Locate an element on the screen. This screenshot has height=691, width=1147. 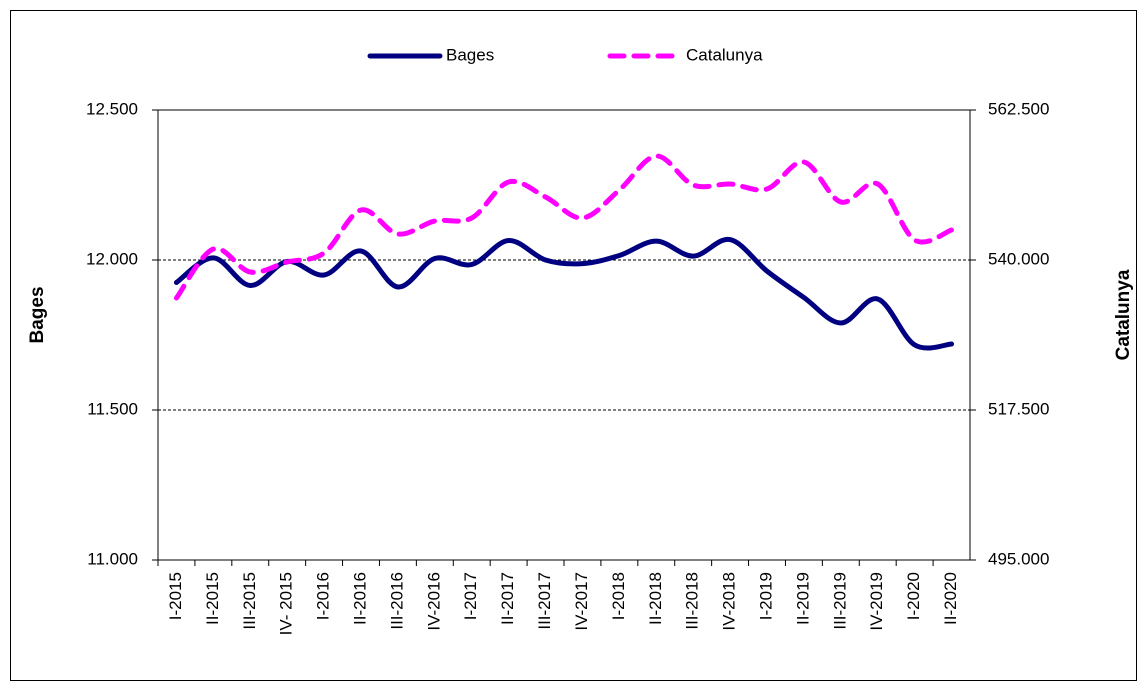
y2-axis-title: Catalunya is located at coordinates (1123, 314).